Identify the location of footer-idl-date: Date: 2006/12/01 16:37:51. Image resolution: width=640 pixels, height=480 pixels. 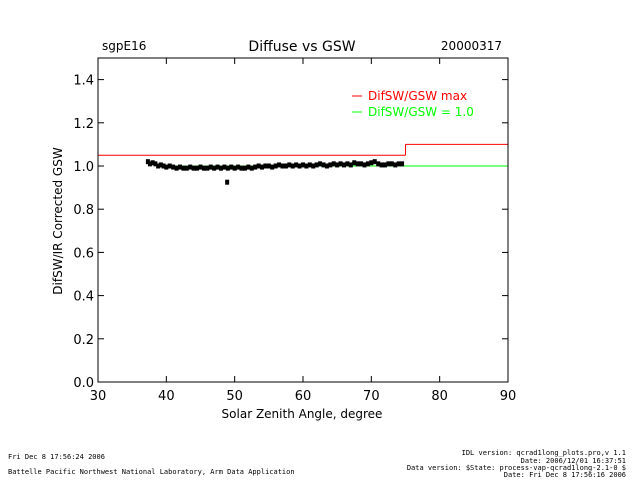
(573, 461).